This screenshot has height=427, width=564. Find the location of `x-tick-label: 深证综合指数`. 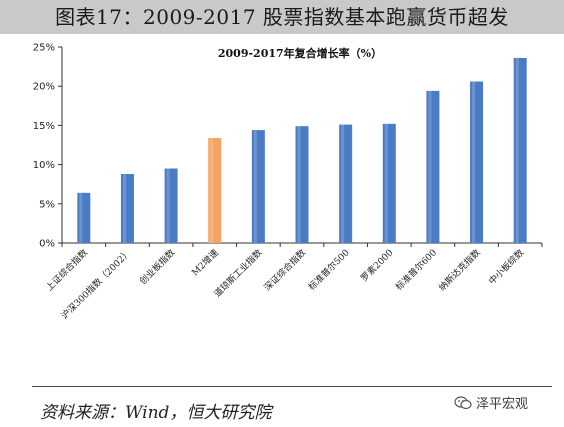

x-tick-label: 深证综合指数 is located at coordinates (284, 270).